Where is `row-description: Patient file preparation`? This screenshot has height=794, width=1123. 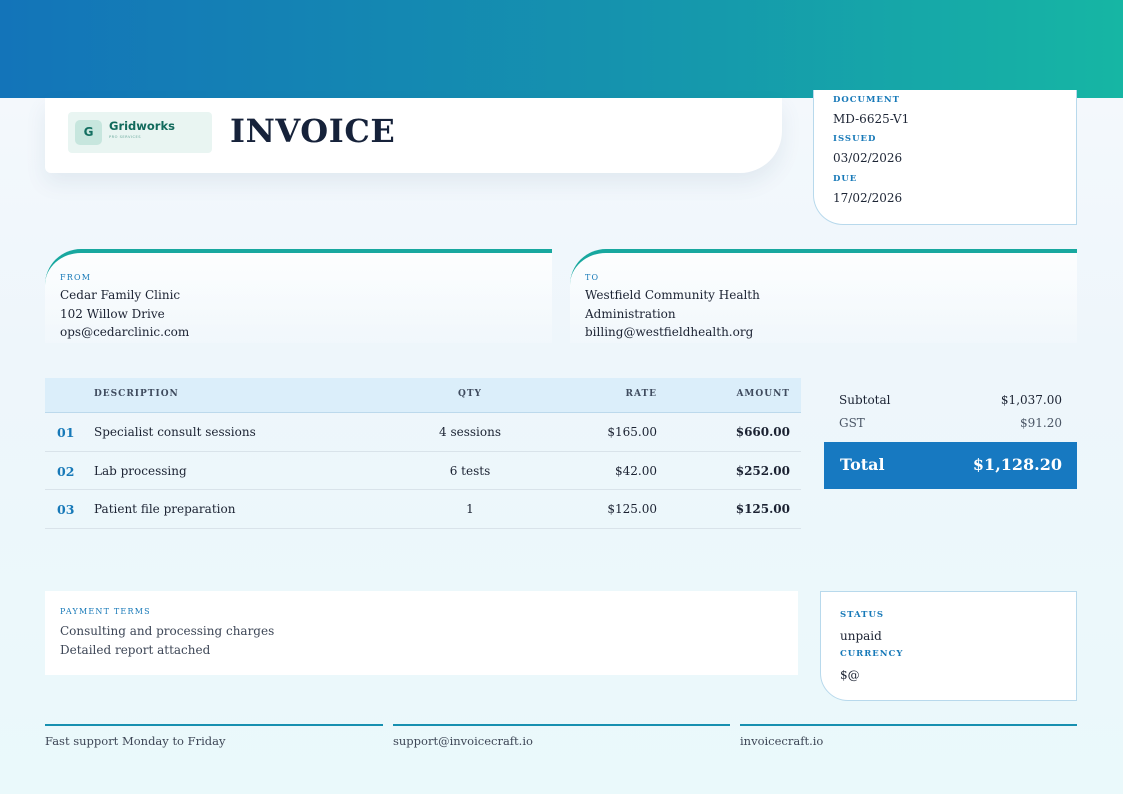 row-description: Patient file preparation is located at coordinates (165, 509).